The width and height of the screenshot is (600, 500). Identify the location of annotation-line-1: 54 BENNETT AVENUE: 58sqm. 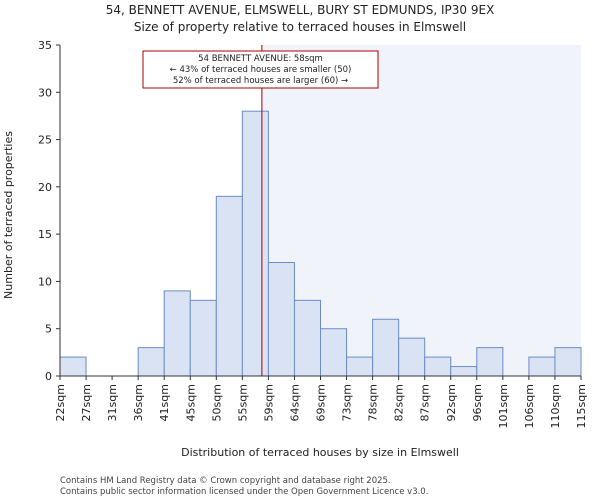
(260, 59).